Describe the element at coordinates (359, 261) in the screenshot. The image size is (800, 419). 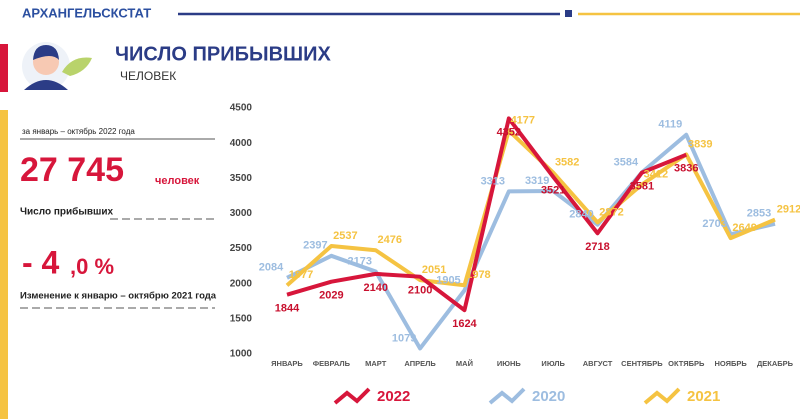
I see `data-label: 2173` at that location.